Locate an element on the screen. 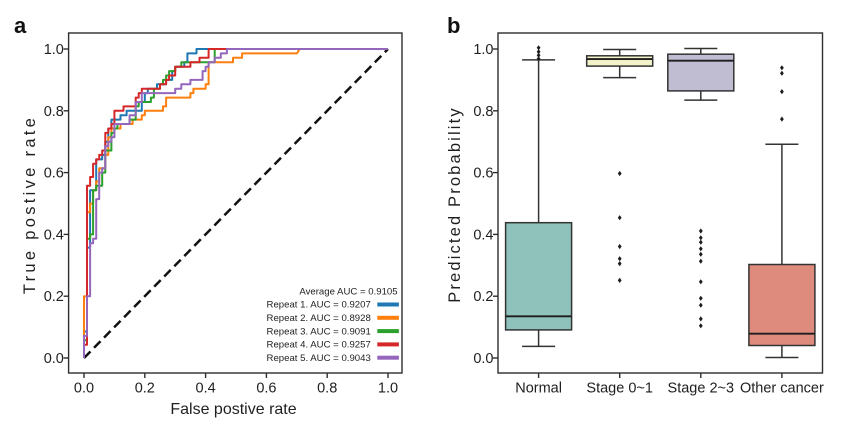 The image size is (852, 437). svg-text: Stage 2~3 is located at coordinates (701, 389).